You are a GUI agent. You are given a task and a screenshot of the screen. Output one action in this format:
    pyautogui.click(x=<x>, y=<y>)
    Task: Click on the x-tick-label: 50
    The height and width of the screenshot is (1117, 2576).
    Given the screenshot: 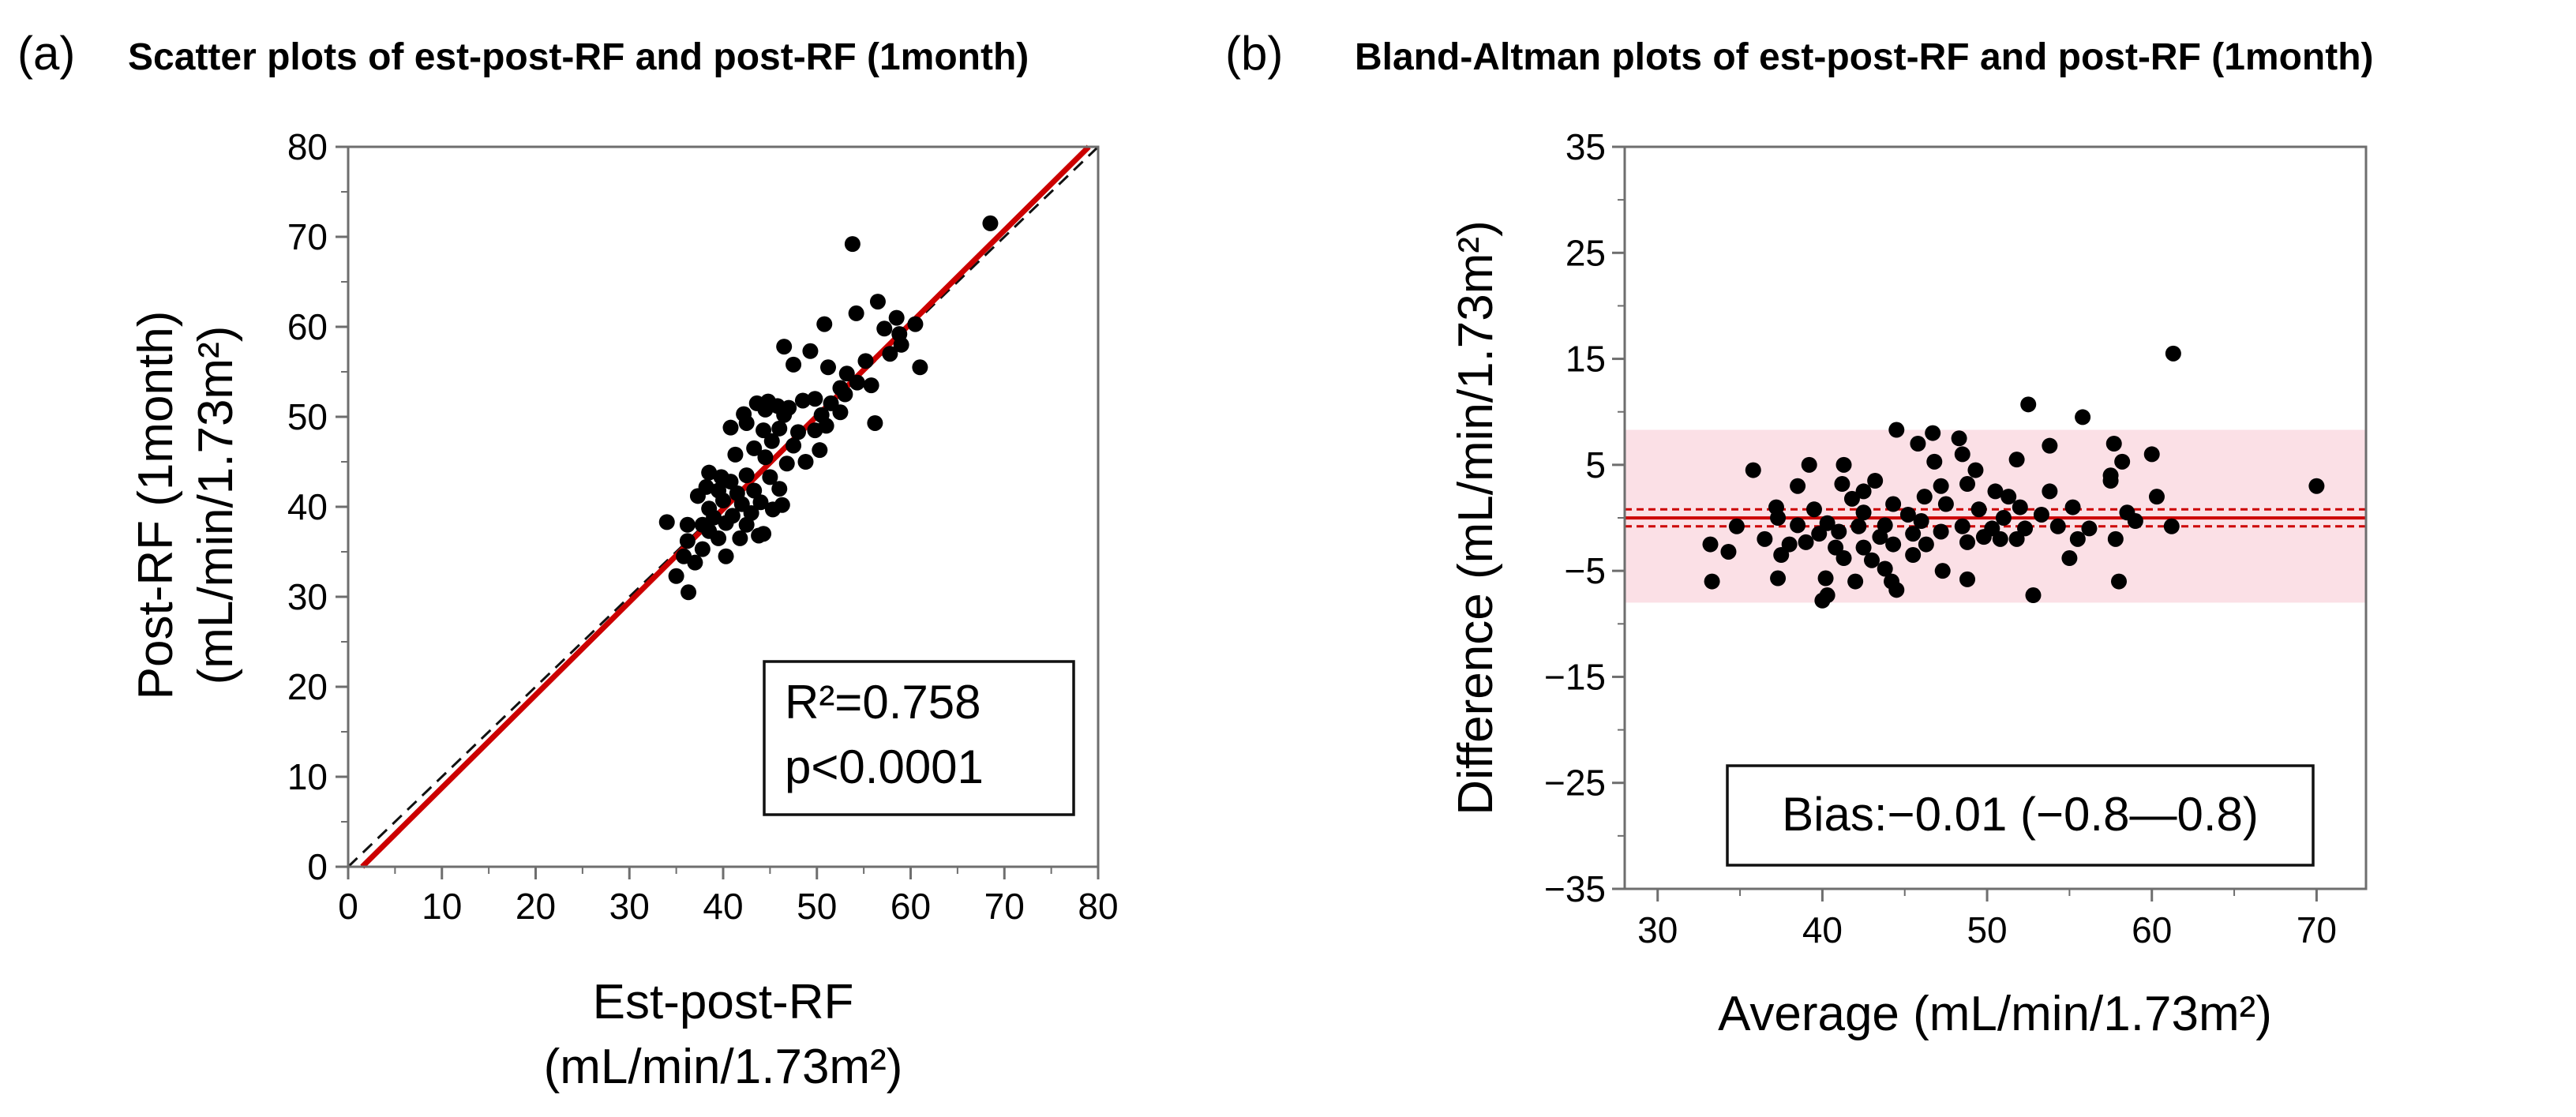 What is the action you would take?
    pyautogui.click(x=817, y=907)
    